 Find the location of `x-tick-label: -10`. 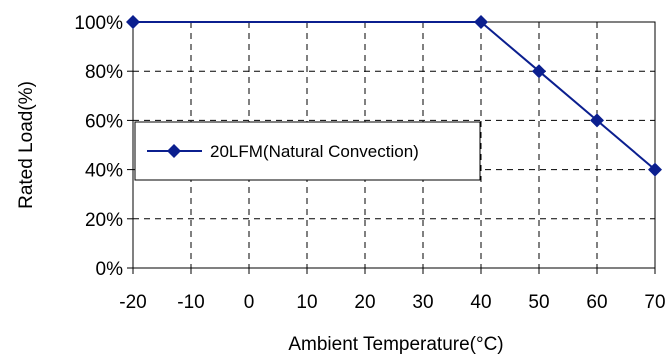

x-tick-label: -10 is located at coordinates (190, 302).